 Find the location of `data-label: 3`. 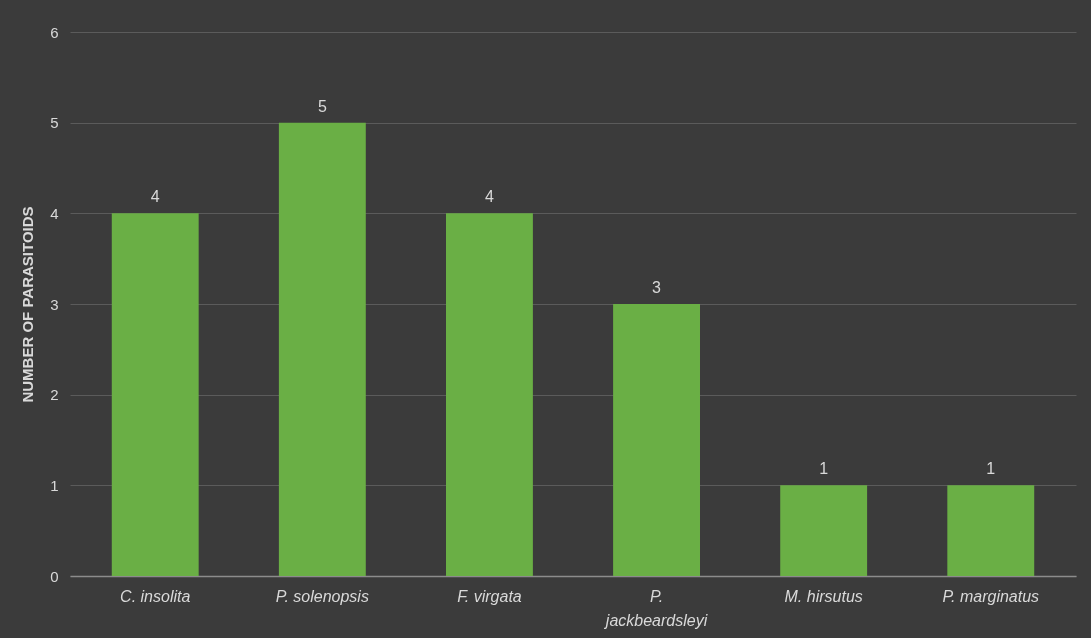

data-label: 3 is located at coordinates (657, 287).